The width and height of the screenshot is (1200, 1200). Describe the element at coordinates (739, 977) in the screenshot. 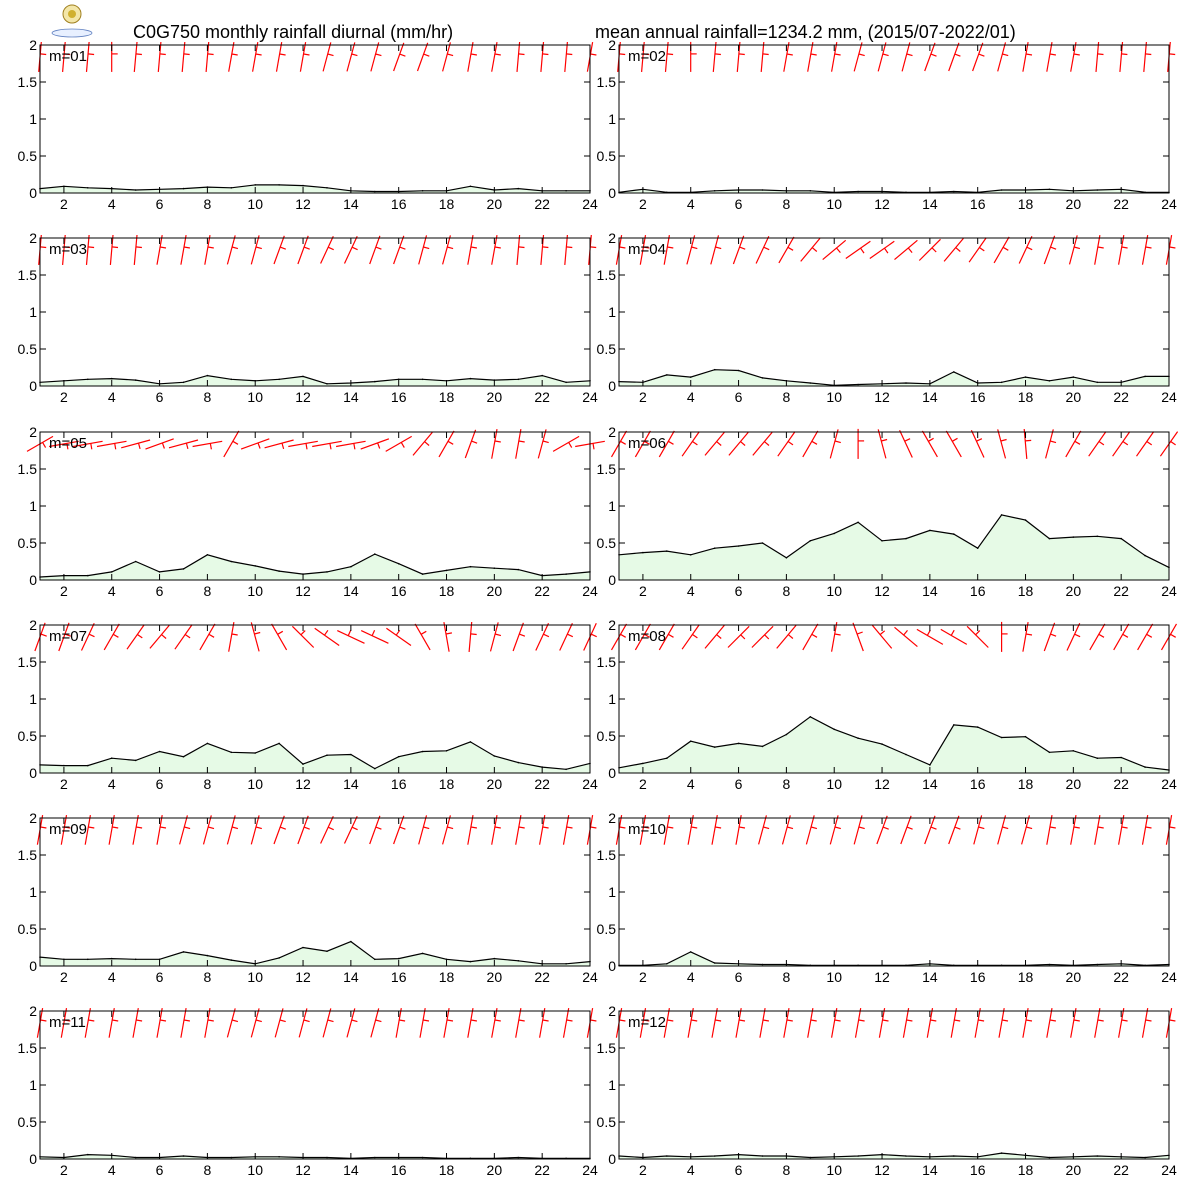

I see `x-tick-label: 6` at that location.